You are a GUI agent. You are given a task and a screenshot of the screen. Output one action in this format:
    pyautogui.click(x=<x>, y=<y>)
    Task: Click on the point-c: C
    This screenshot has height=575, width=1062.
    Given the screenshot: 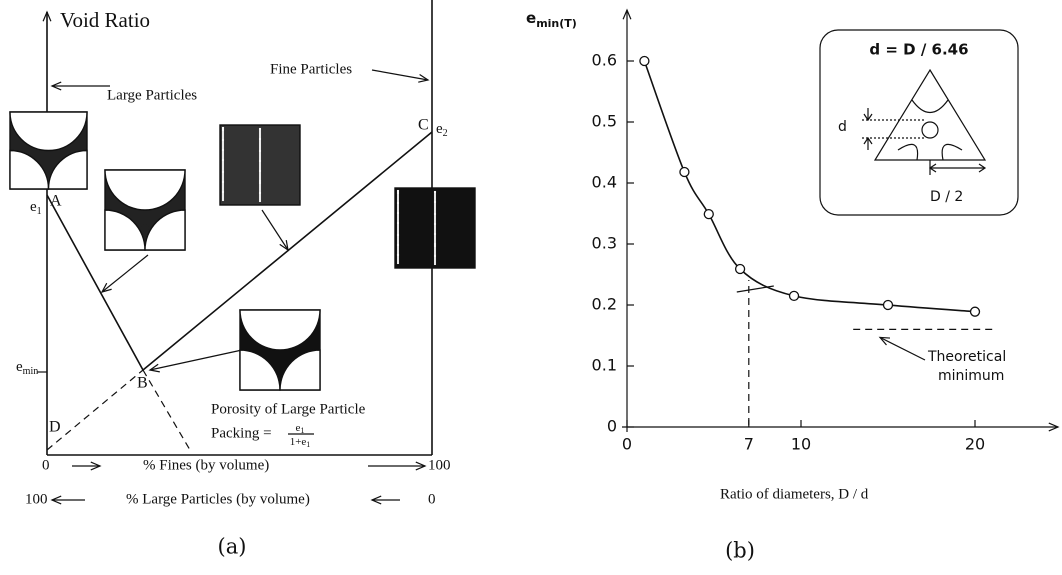 What is the action you would take?
    pyautogui.click(x=423, y=125)
    